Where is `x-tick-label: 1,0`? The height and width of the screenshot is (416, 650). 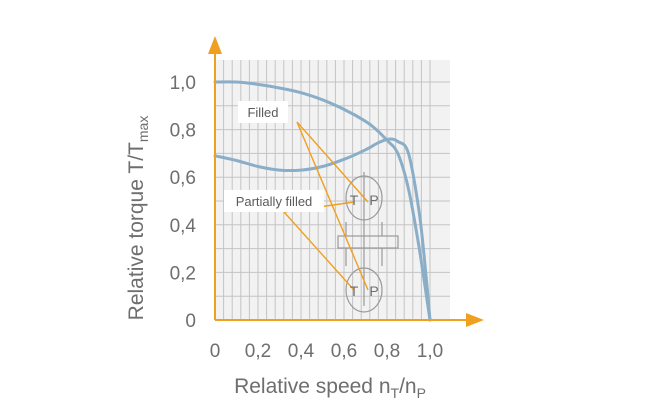 x-tick-label: 1,0 is located at coordinates (430, 351).